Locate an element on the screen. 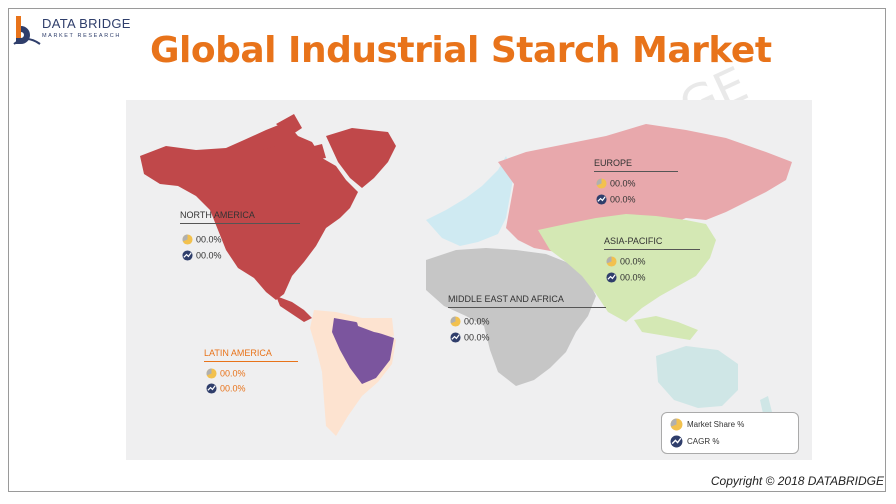  region-name: ASIA-PACIFIC is located at coordinates (633, 241).